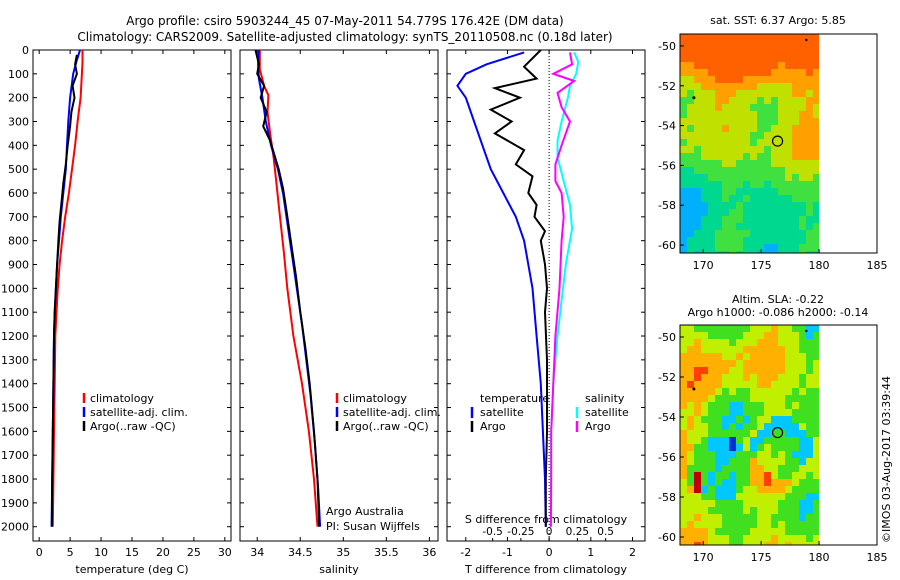  I want to click on profile-location-marker, so click(777, 141).